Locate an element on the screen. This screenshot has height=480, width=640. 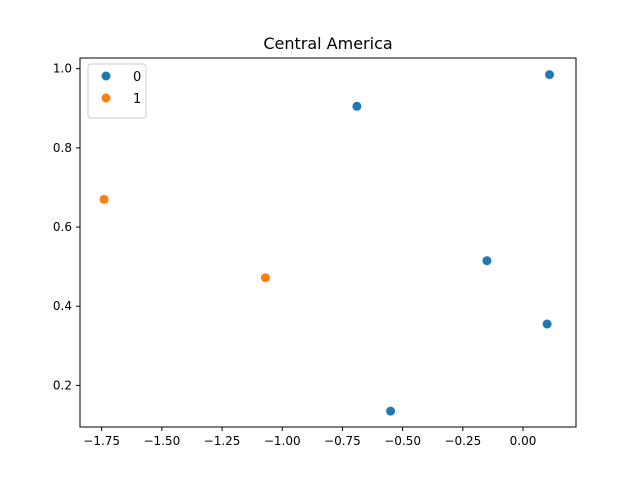
y-tick-label: 0.6 is located at coordinates (62, 227).